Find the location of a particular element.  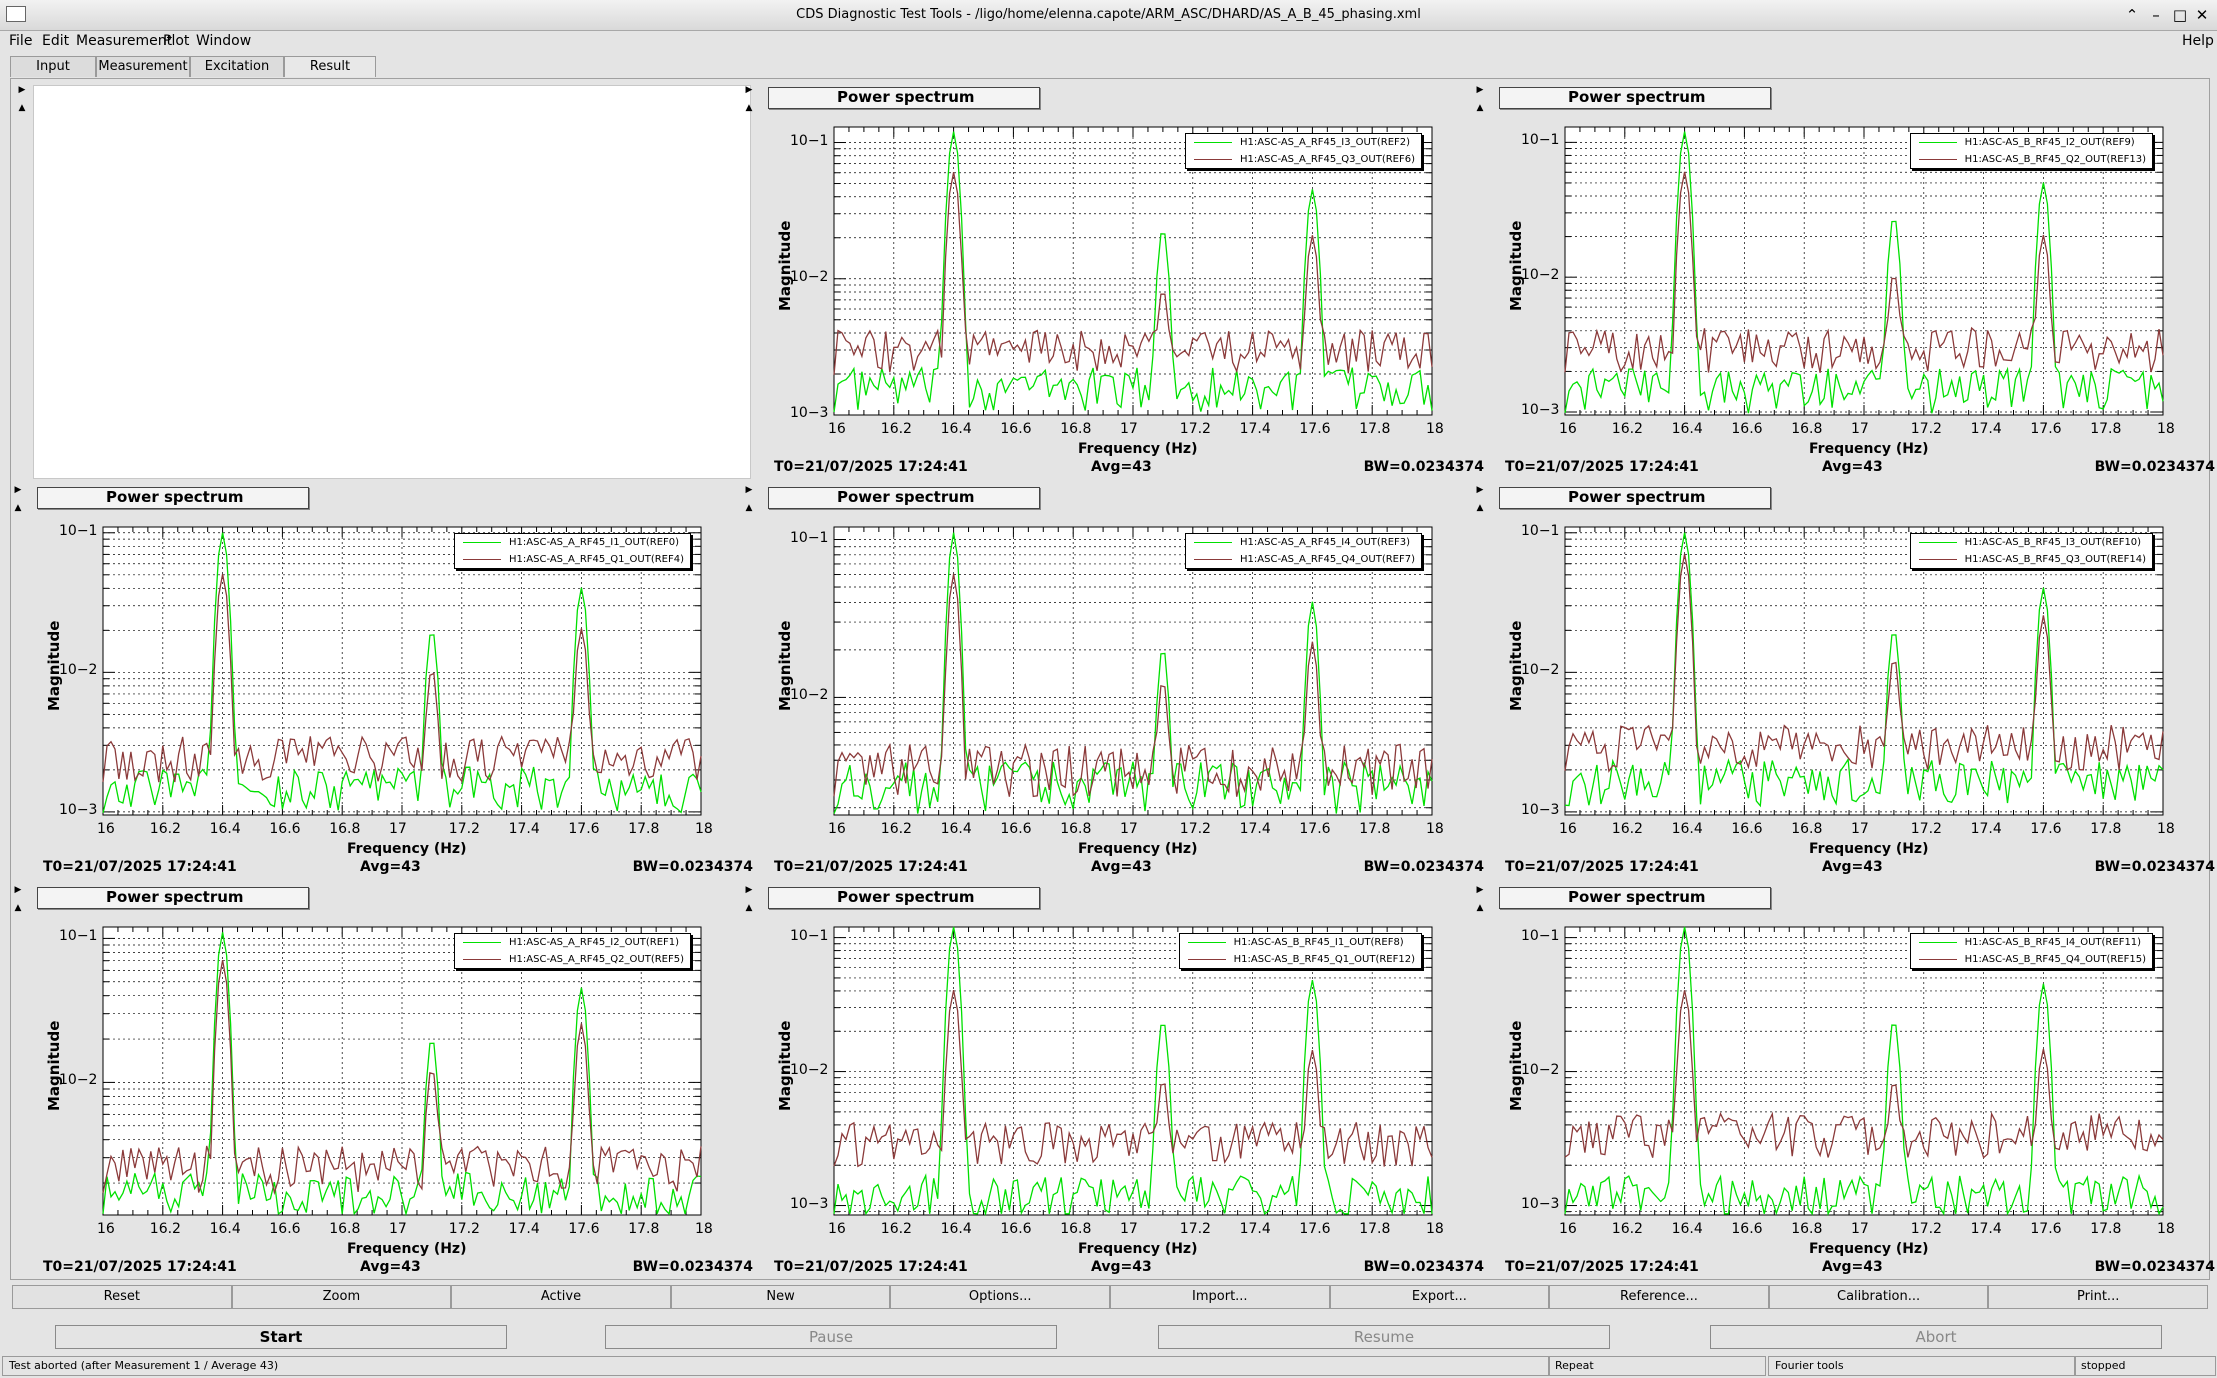

tab-excitation: Excitation is located at coordinates (237, 66).